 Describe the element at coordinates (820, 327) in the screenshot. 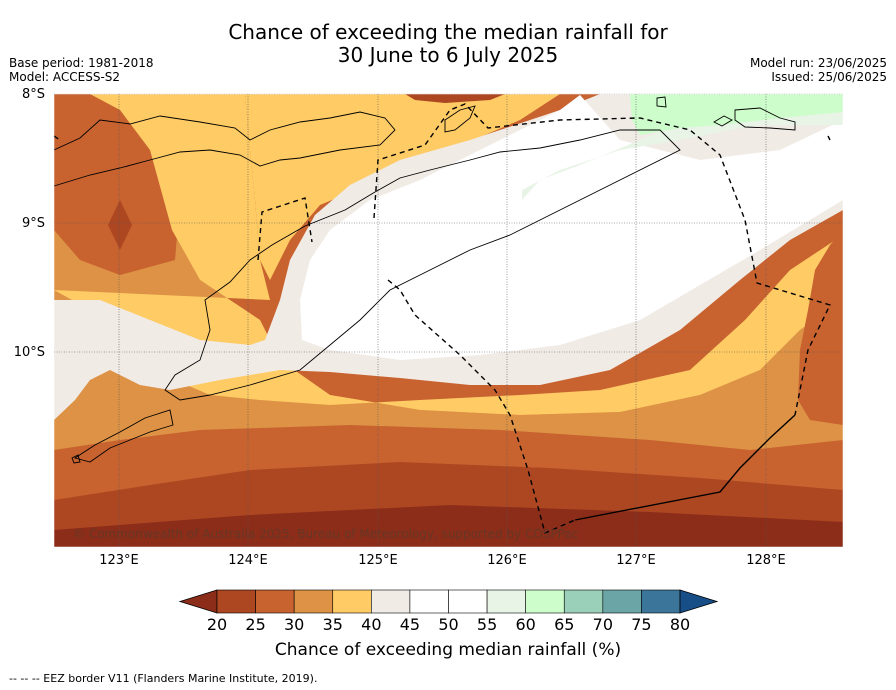

I see `band-25-30-east` at that location.